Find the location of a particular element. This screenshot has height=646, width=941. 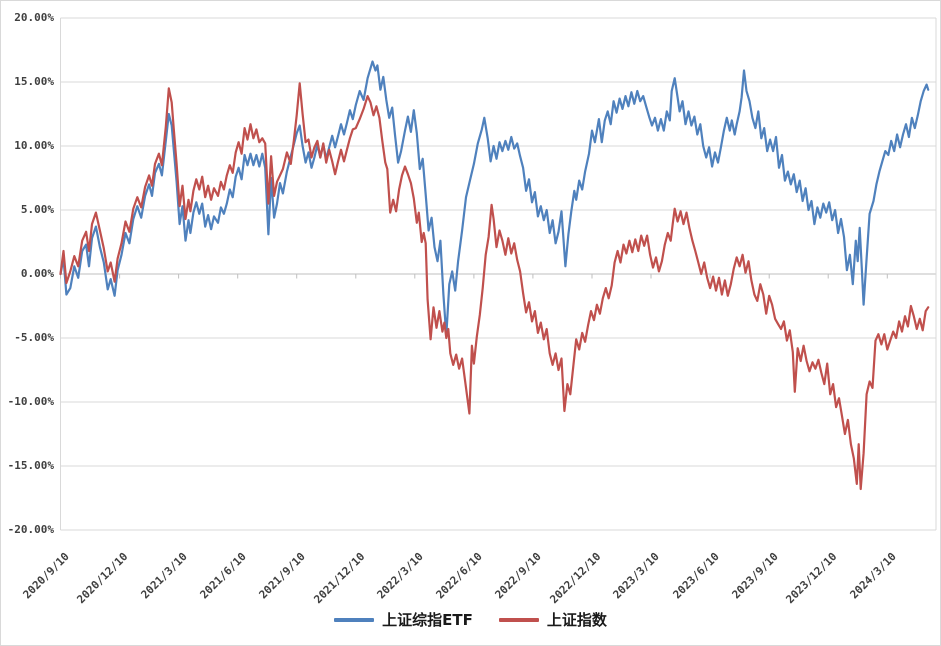

legend-item-etf: 上证综指ETF is located at coordinates (403, 619).